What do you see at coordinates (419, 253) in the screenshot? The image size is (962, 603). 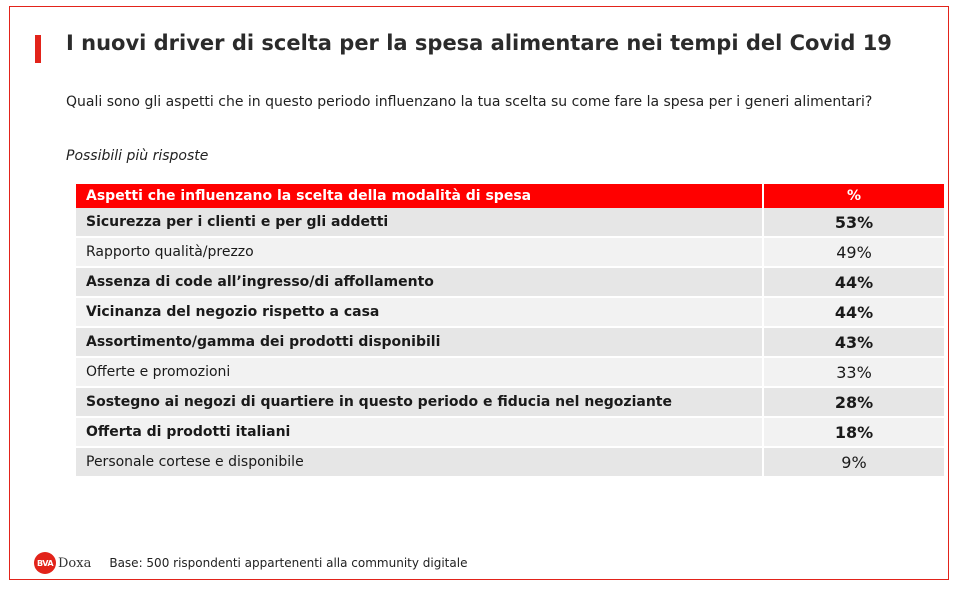 I see `row-label: Rapporto qualità/prezzo` at bounding box center [419, 253].